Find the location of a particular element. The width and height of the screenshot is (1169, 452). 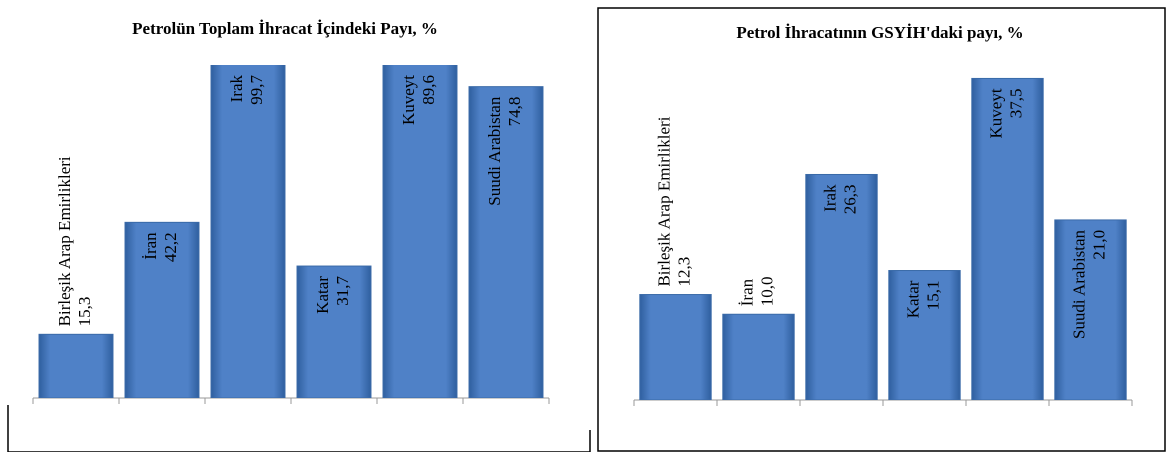

value-label: 26,3 is located at coordinates (849, 199).